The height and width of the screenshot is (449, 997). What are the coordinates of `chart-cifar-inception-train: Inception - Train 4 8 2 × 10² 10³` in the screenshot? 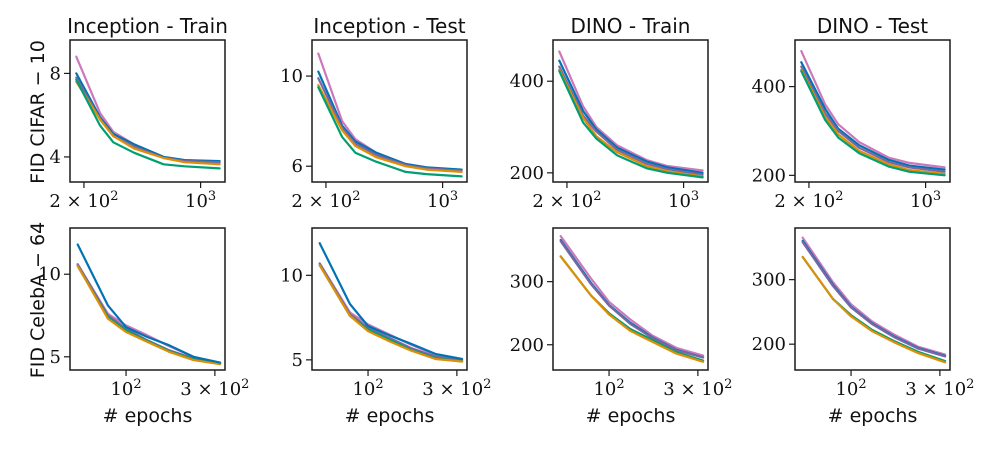 It's located at (138, 113).